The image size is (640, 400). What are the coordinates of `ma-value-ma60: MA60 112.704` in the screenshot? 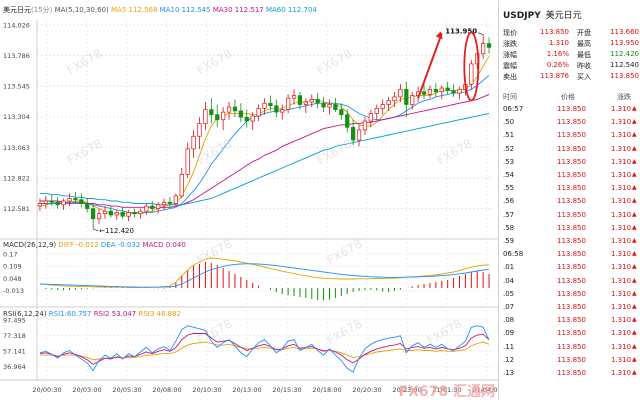 It's located at (291, 10).